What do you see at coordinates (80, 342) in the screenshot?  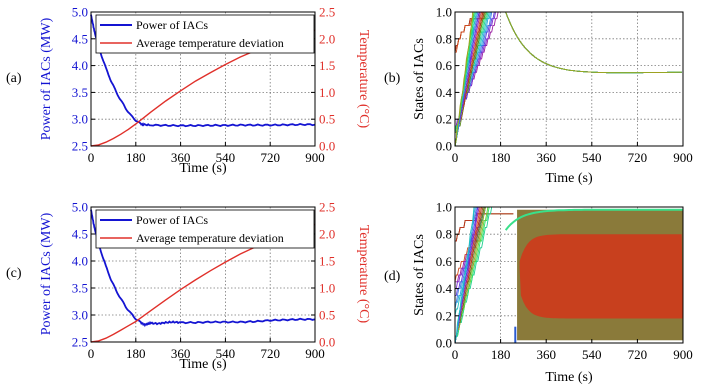 I see `panel-c-ytick-label: 2.5` at bounding box center [80, 342].